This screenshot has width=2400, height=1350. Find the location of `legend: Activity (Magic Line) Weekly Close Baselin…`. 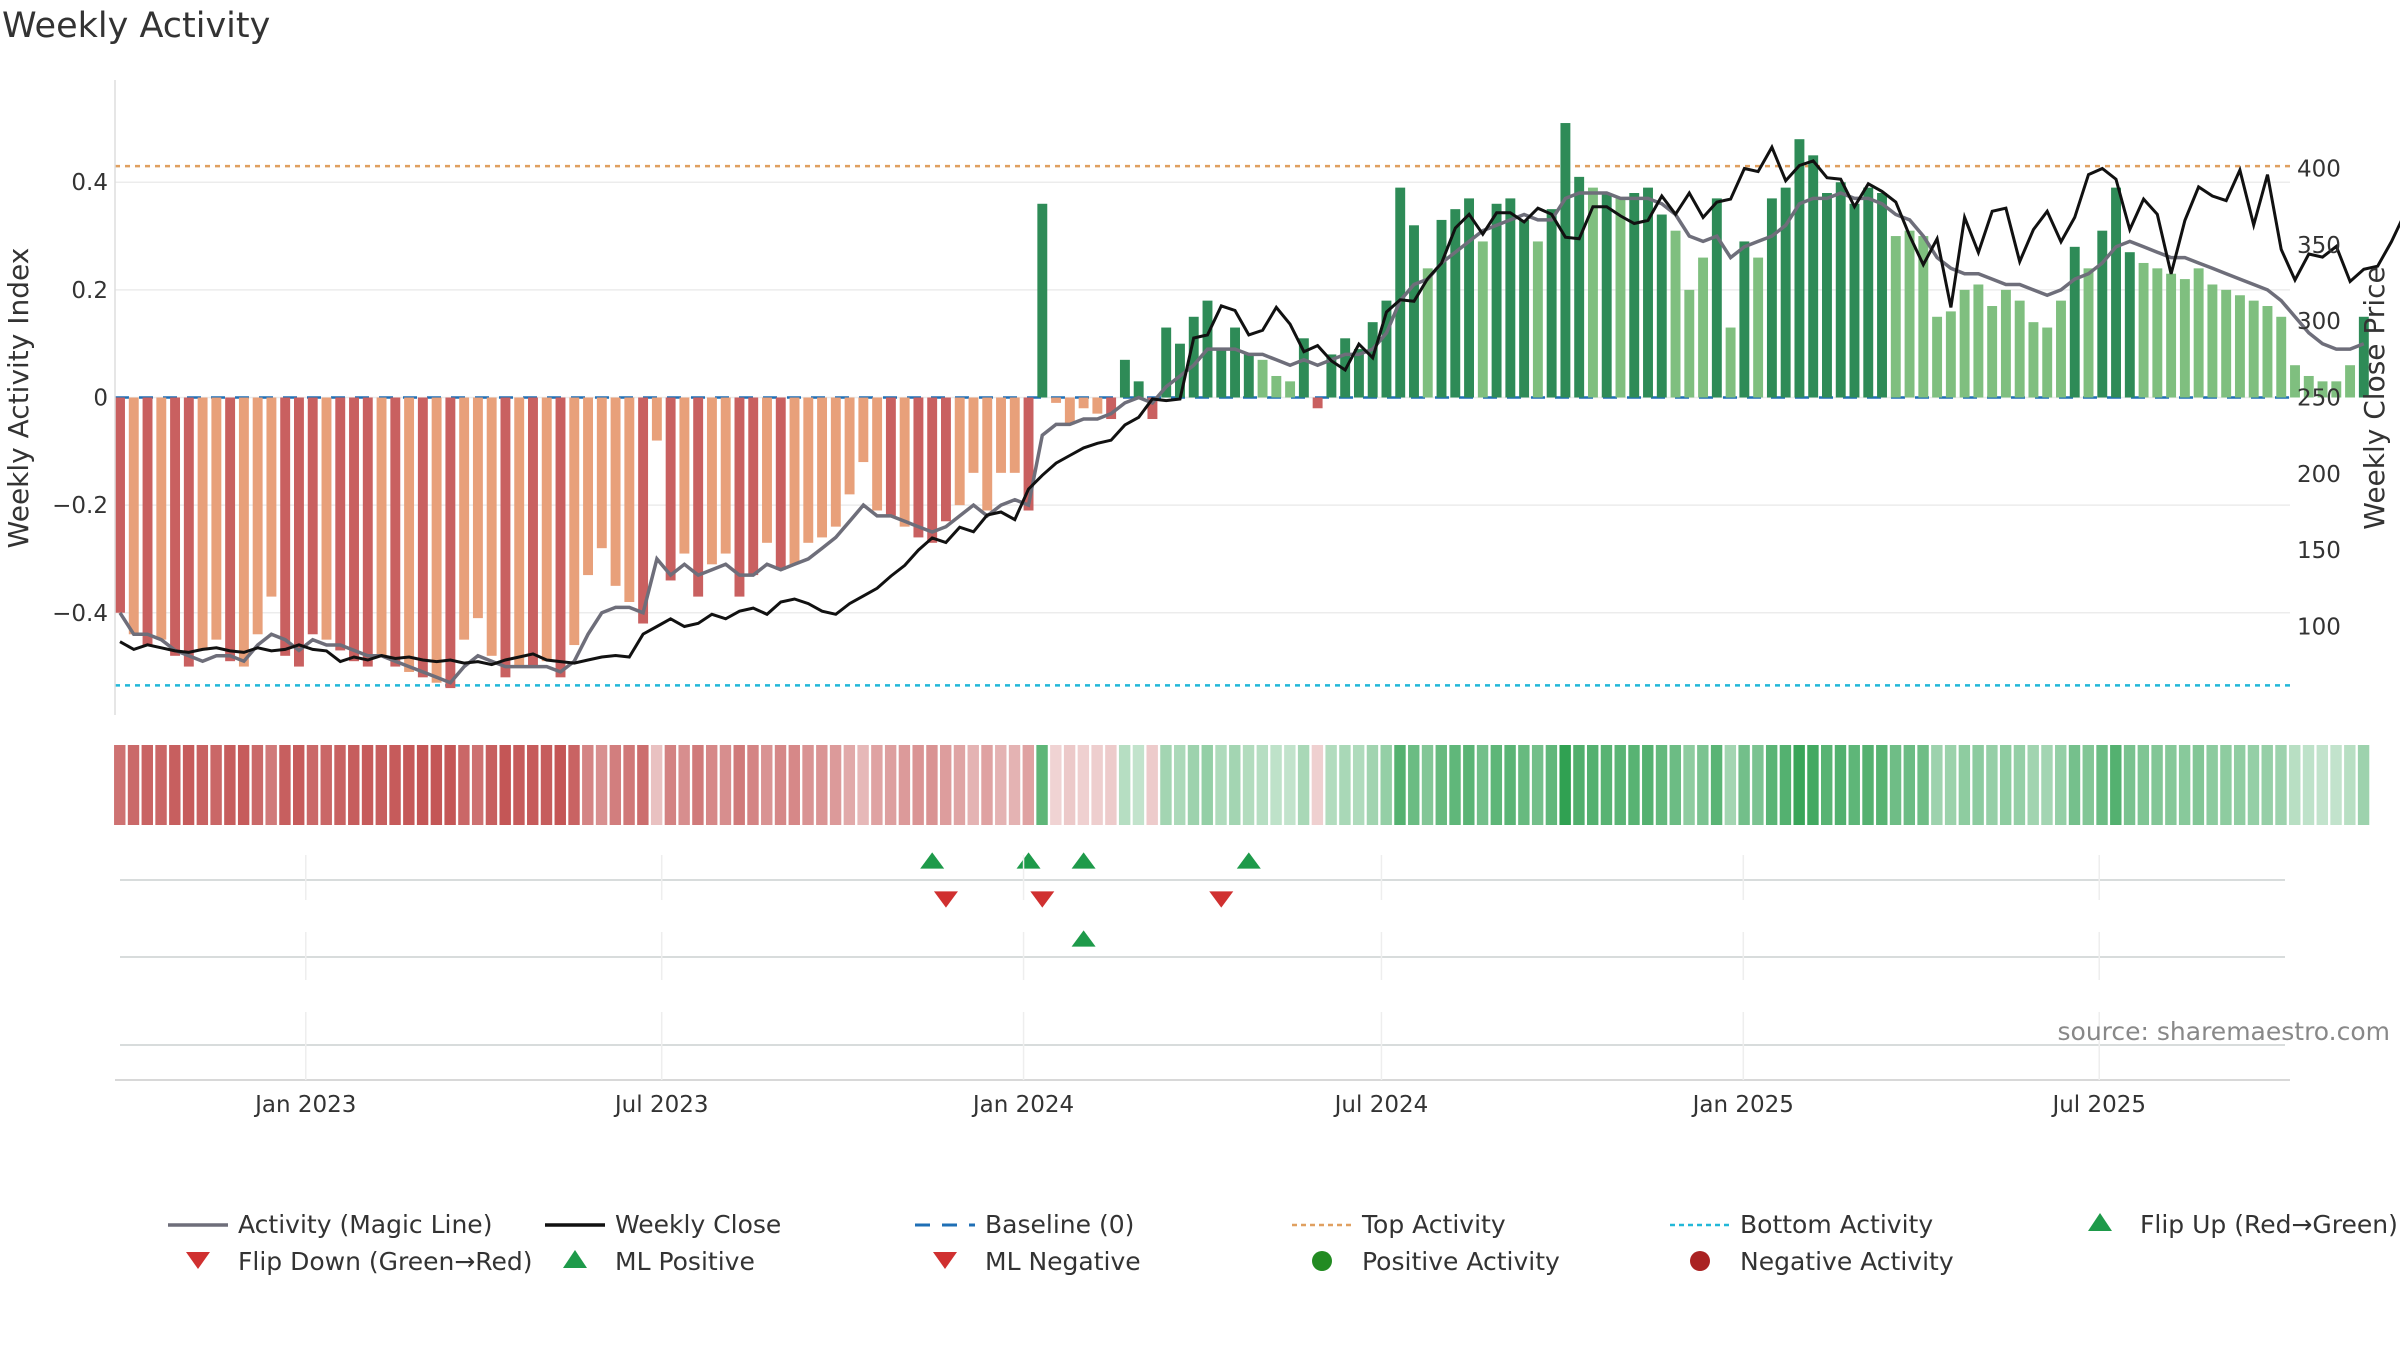

legend: Activity (Magic Line) Weekly Close Baselin… is located at coordinates (1283, 1243).